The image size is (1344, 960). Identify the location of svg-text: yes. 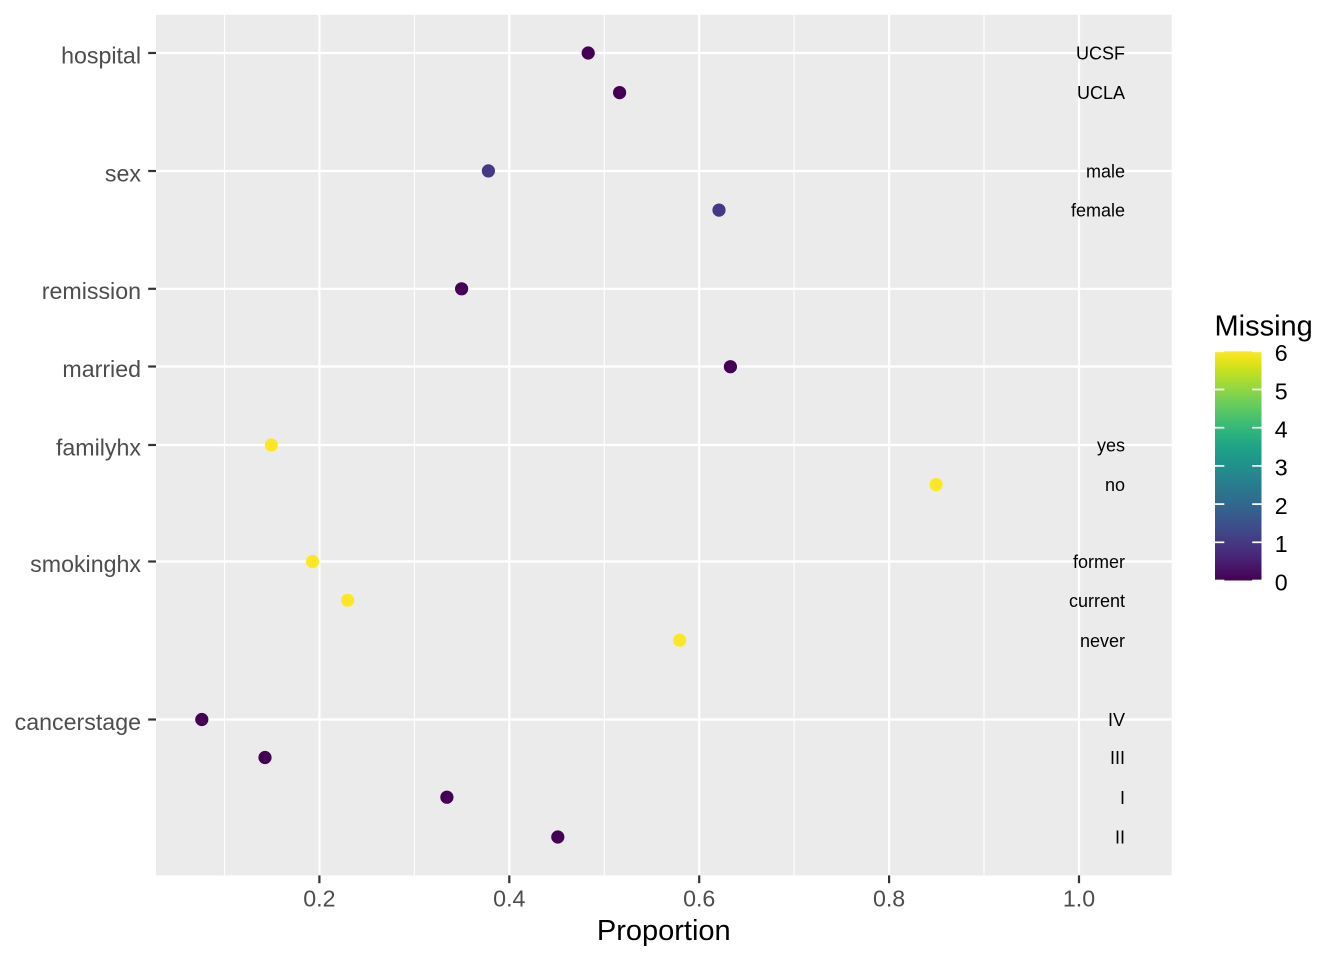
(1111, 446).